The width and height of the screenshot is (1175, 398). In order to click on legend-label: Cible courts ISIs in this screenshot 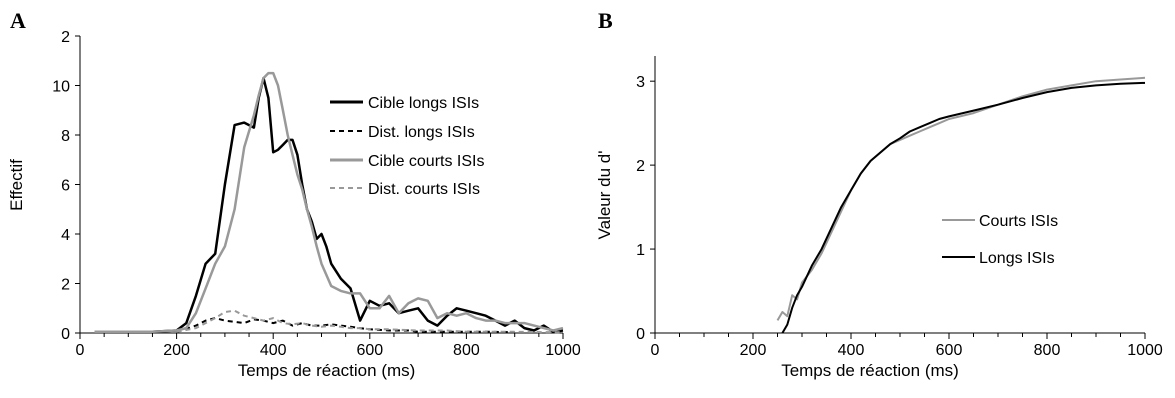, I will do `click(426, 161)`.